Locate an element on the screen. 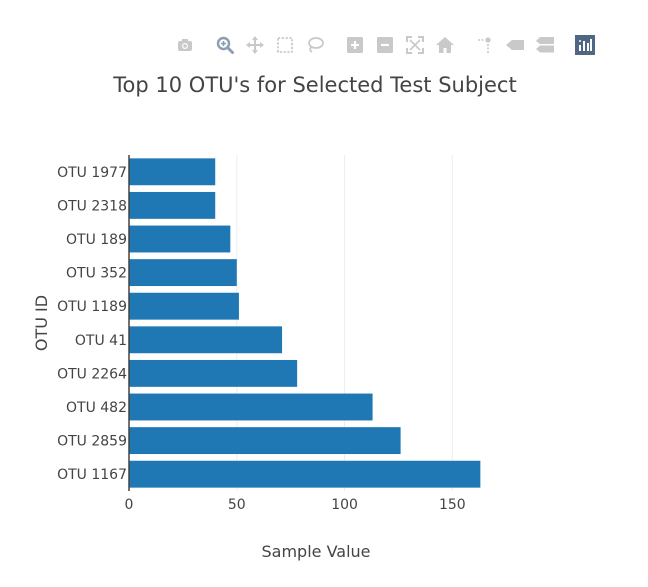 The width and height of the screenshot is (648, 587). chart-title: Top 10 OTU's for Selected Test Subject is located at coordinates (314, 85).